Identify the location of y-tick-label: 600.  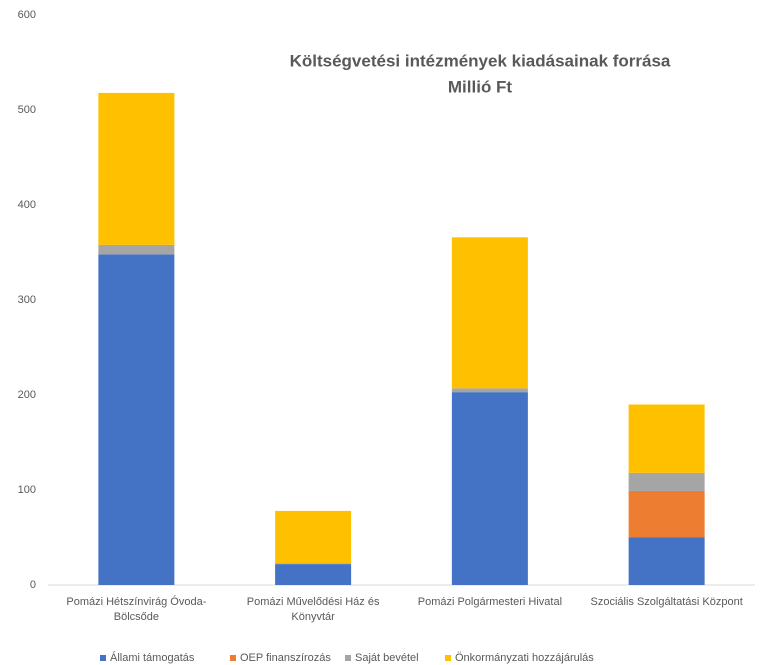
(27, 15).